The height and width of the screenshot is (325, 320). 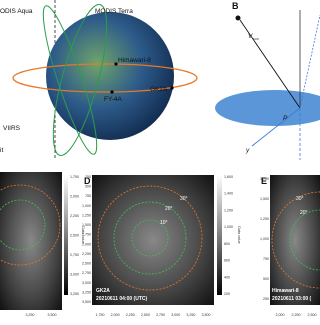 What do you see at coordinates (227, 244) in the screenshot?
I see `tick-label: 800` at bounding box center [227, 244].